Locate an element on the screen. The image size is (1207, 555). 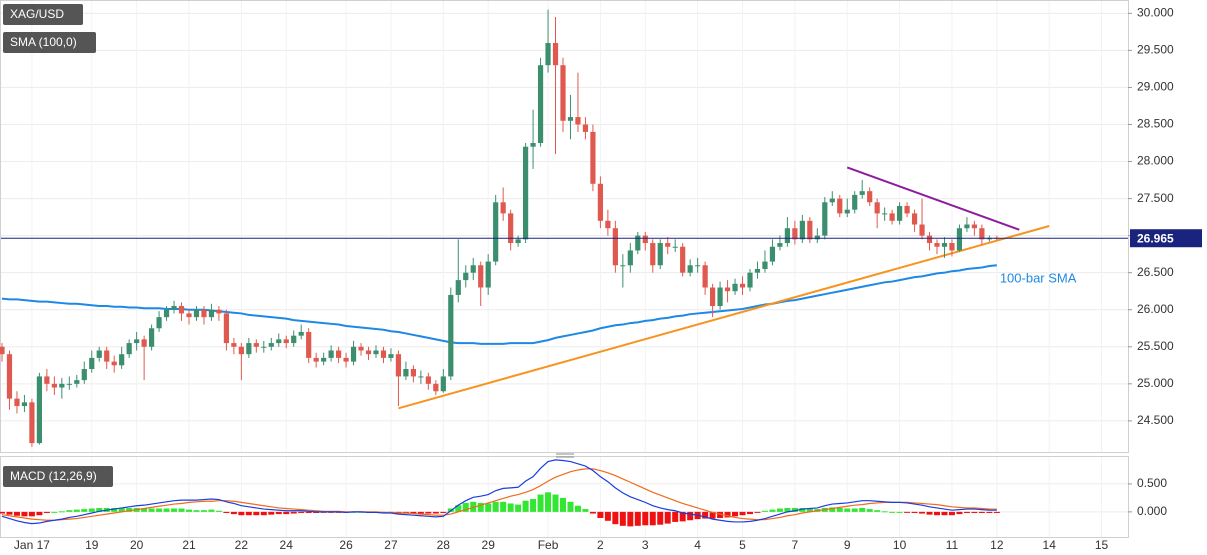
x-tick-label: 3 is located at coordinates (645, 545).